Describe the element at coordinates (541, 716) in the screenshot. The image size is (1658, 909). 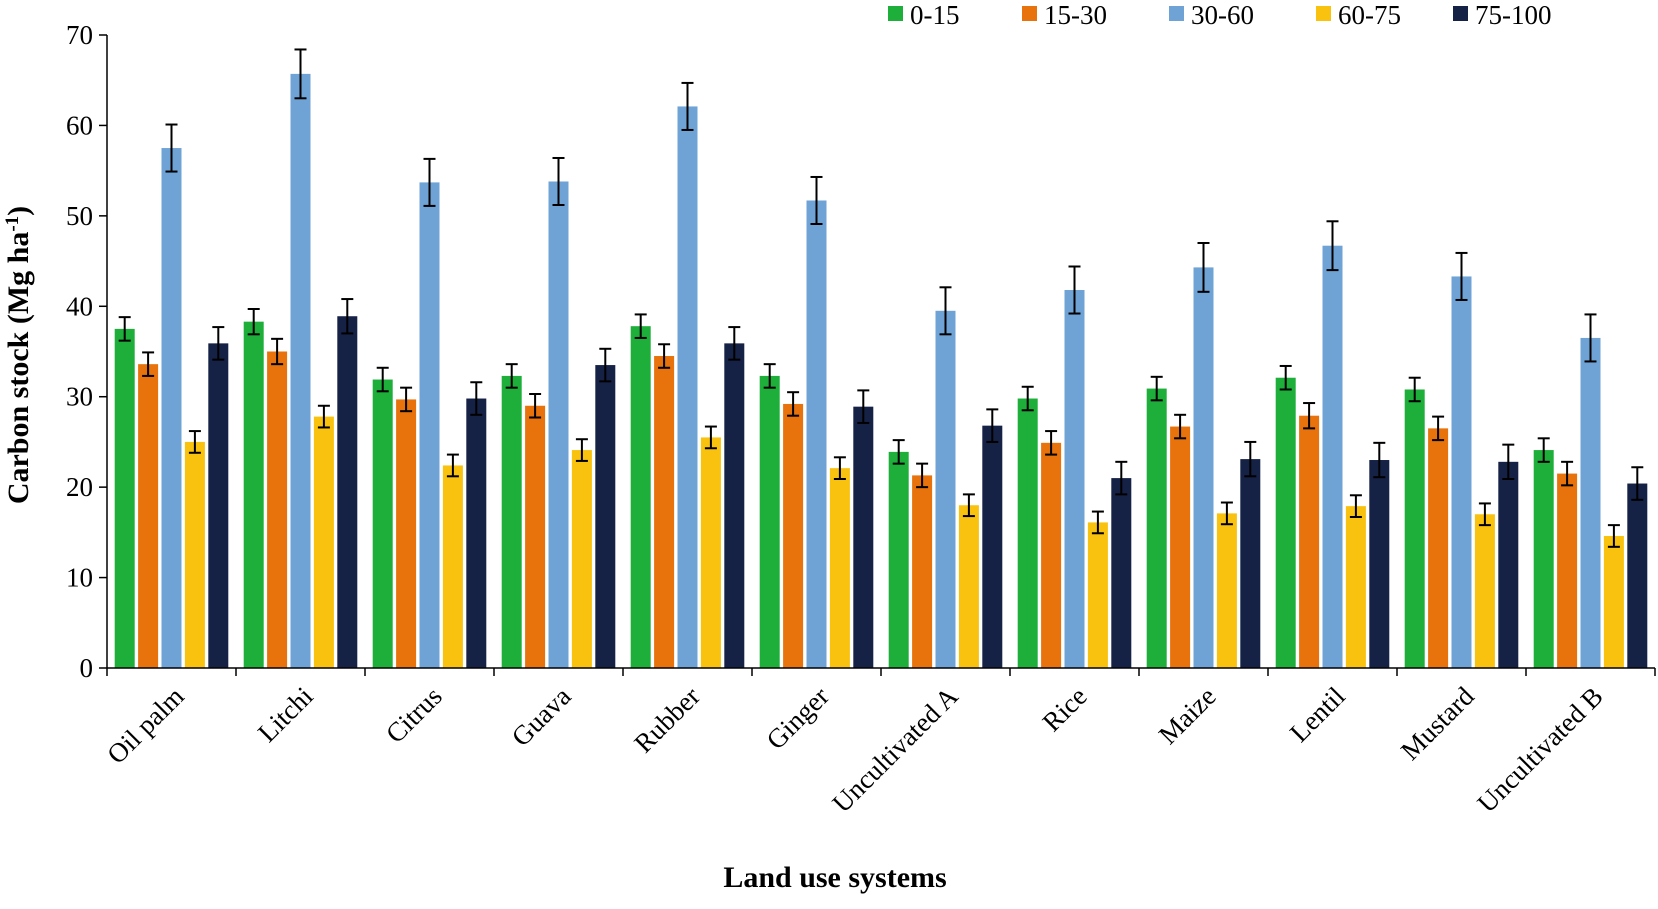
I see `x-category-label: Guava` at that location.